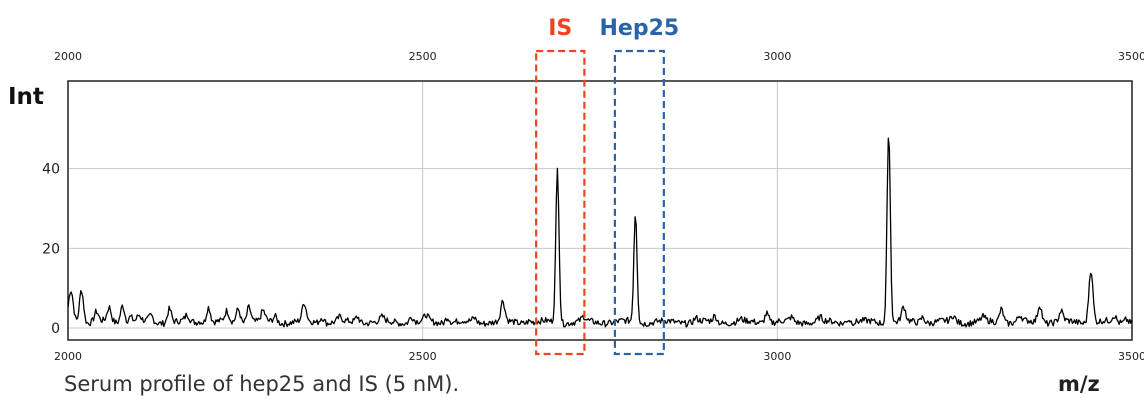 The height and width of the screenshot is (407, 1144). I want to click on y-tick-label: 40, so click(51, 170).